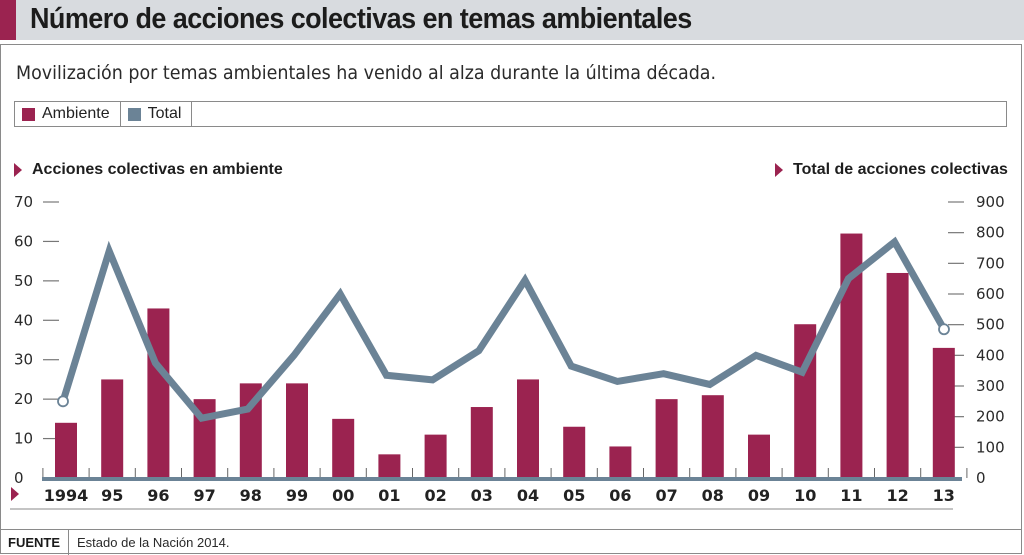 The height and width of the screenshot is (555, 1024). What do you see at coordinates (851, 495) in the screenshot?
I see `x-tick-label: 11` at bounding box center [851, 495].